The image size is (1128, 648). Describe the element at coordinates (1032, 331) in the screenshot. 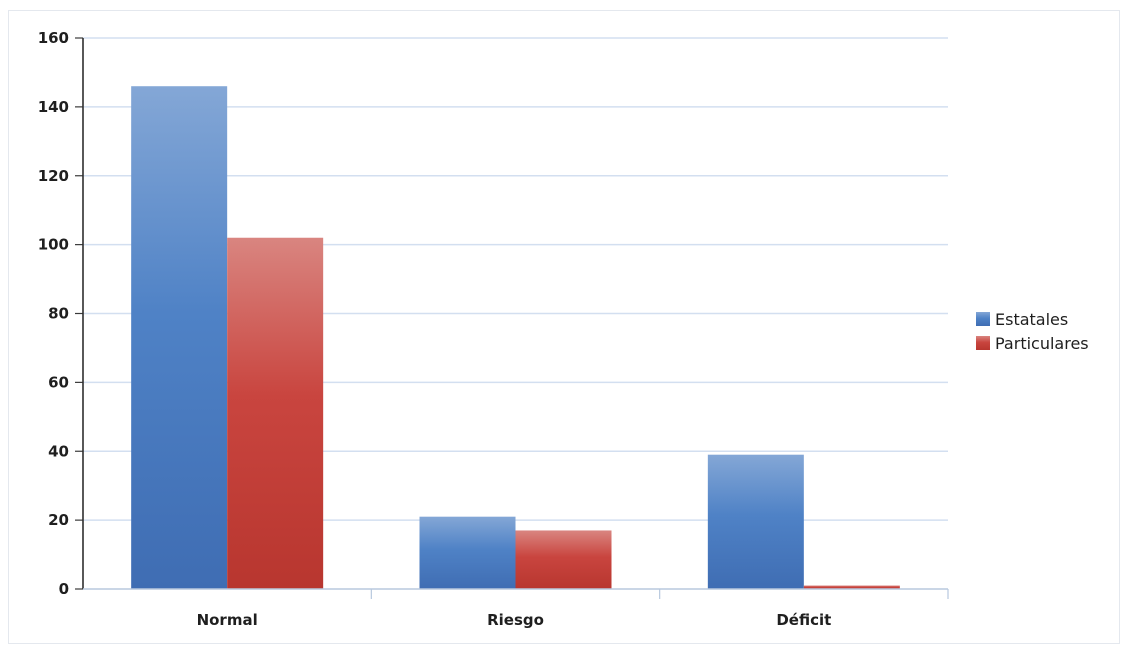

I see `legend: Estatales Particulares` at that location.